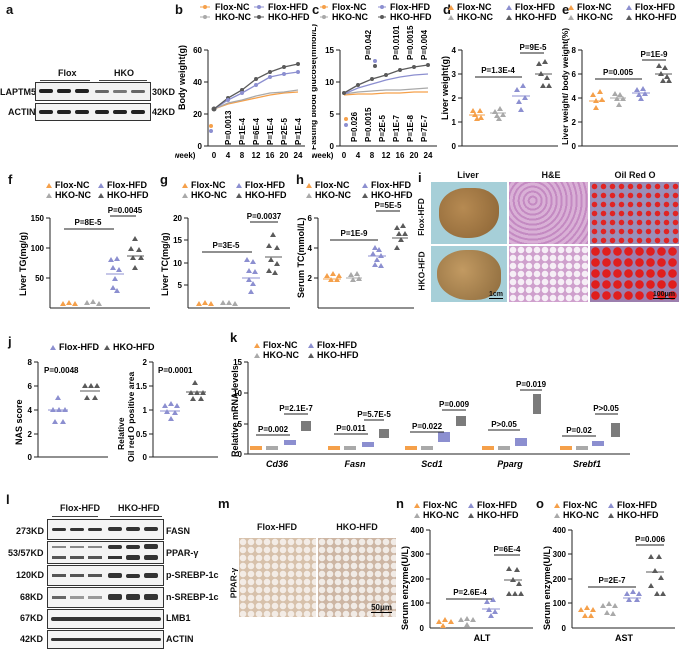 This screenshot has width=681, height=649. What do you see at coordinates (427, 426) in the screenshot?
I see `svg-text: P=0.022` at bounding box center [427, 426].